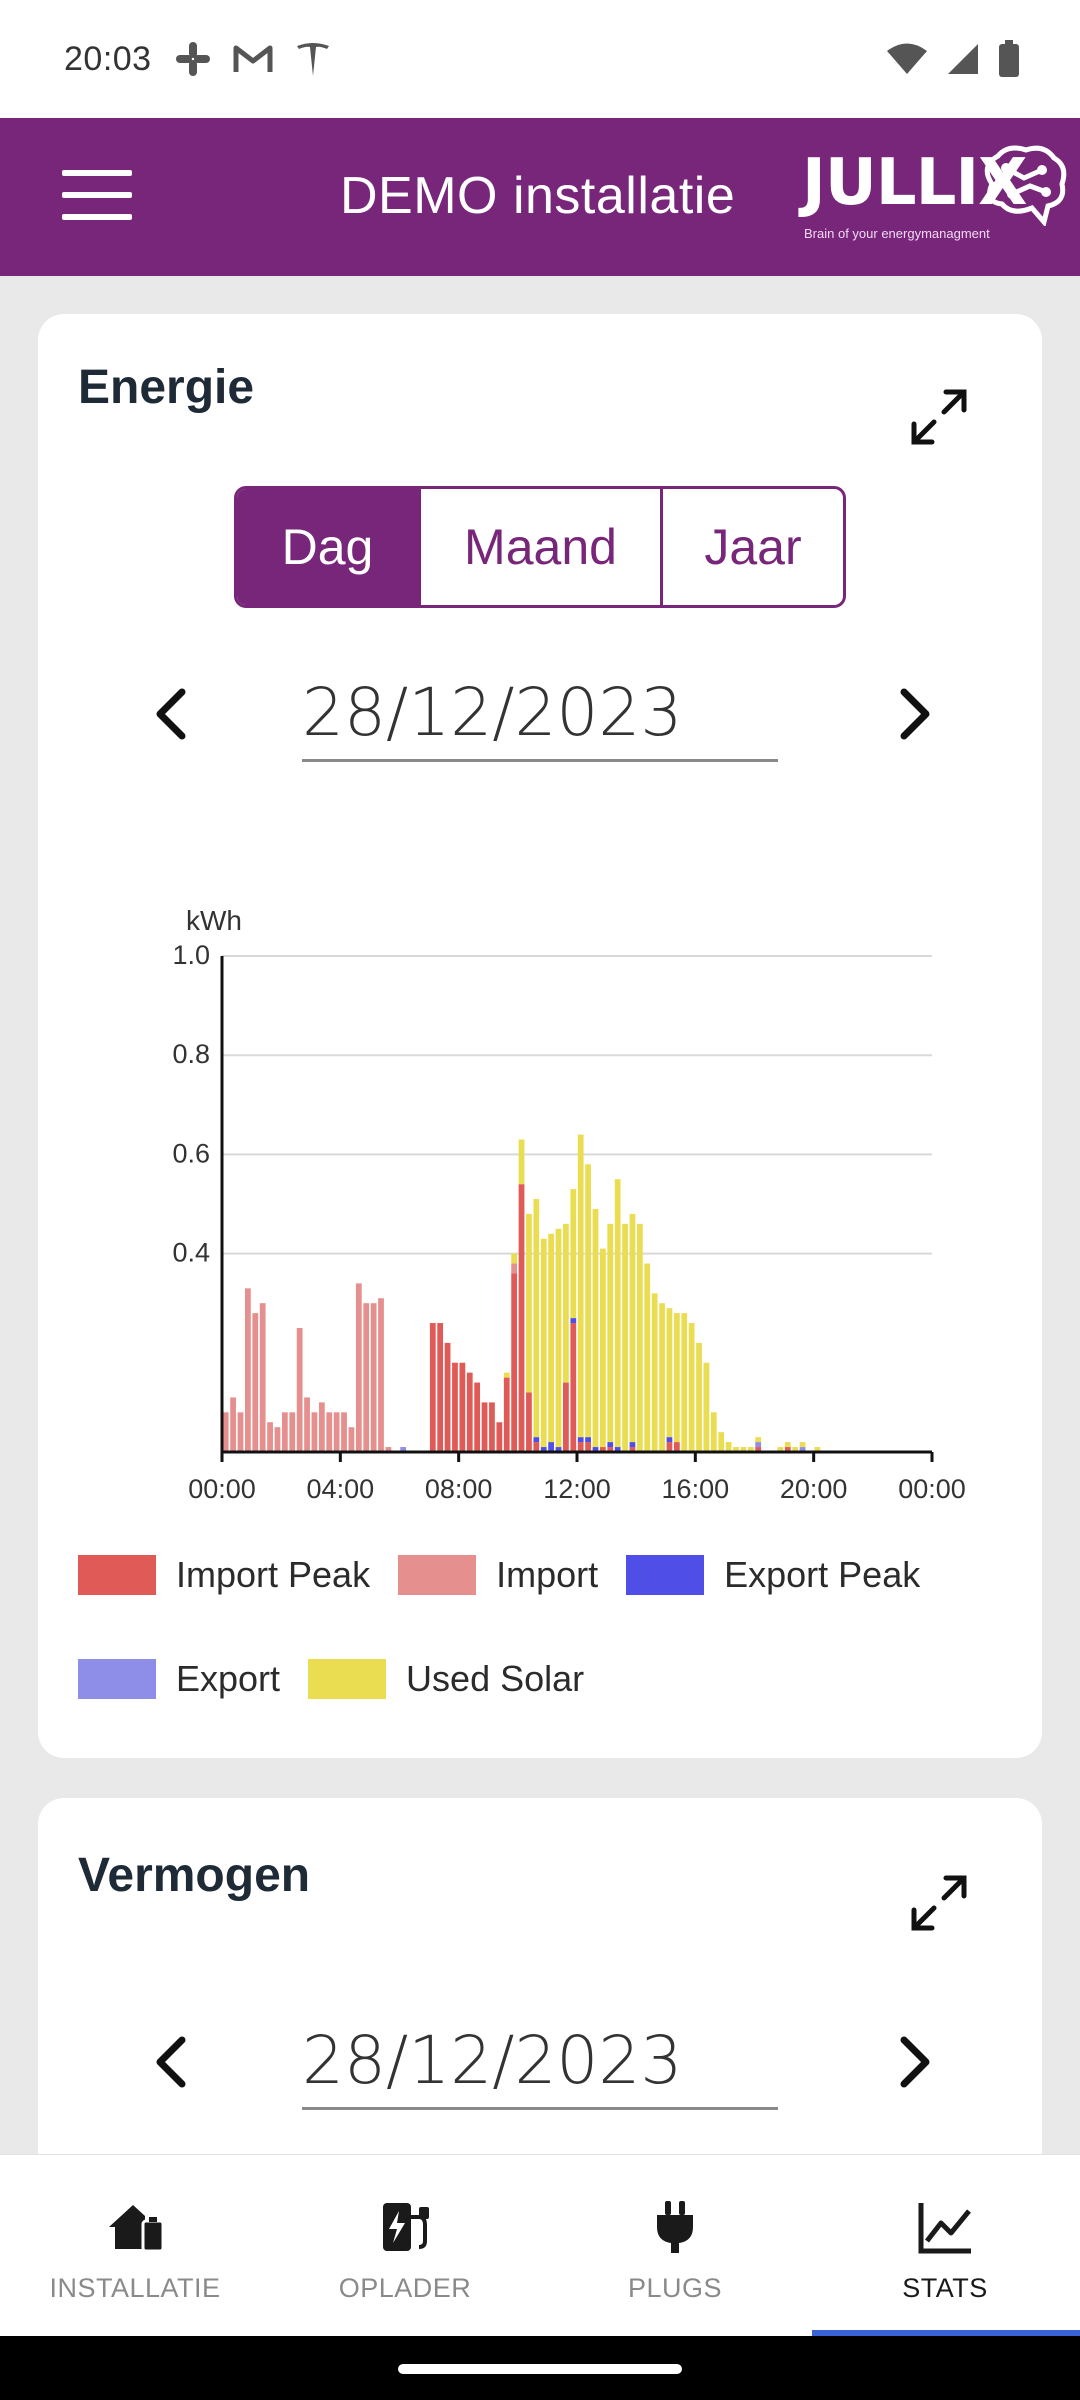 Image resolution: width=1080 pixels, height=2400 pixels. I want to click on legend-item-used-solar: Used Solar, so click(446, 1679).